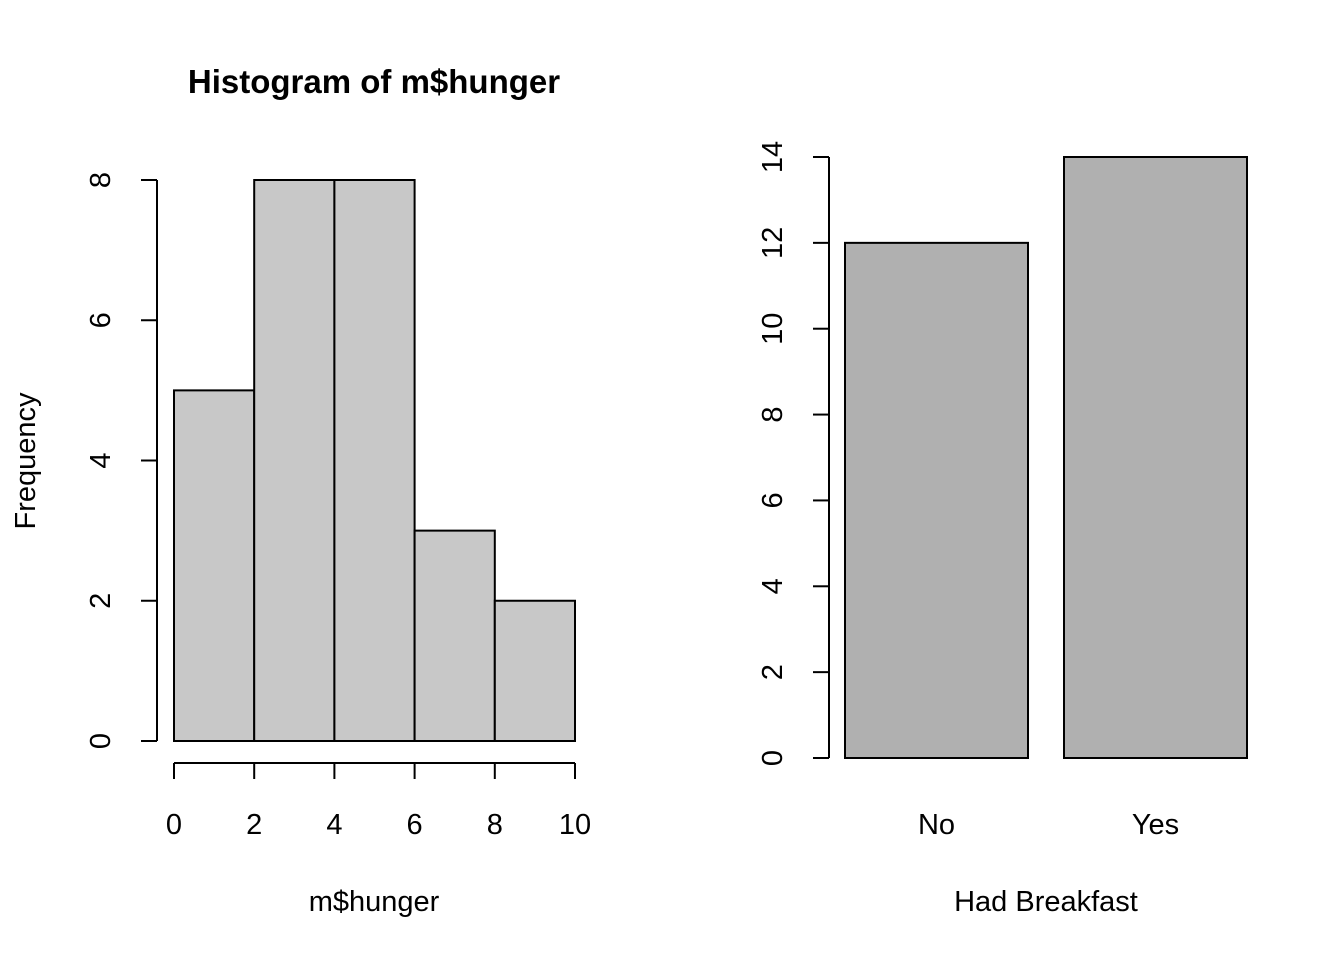 Image resolution: width=1344 pixels, height=960 pixels. What do you see at coordinates (26, 461) in the screenshot?
I see `histogram-y-axis-label: Frequency` at bounding box center [26, 461].